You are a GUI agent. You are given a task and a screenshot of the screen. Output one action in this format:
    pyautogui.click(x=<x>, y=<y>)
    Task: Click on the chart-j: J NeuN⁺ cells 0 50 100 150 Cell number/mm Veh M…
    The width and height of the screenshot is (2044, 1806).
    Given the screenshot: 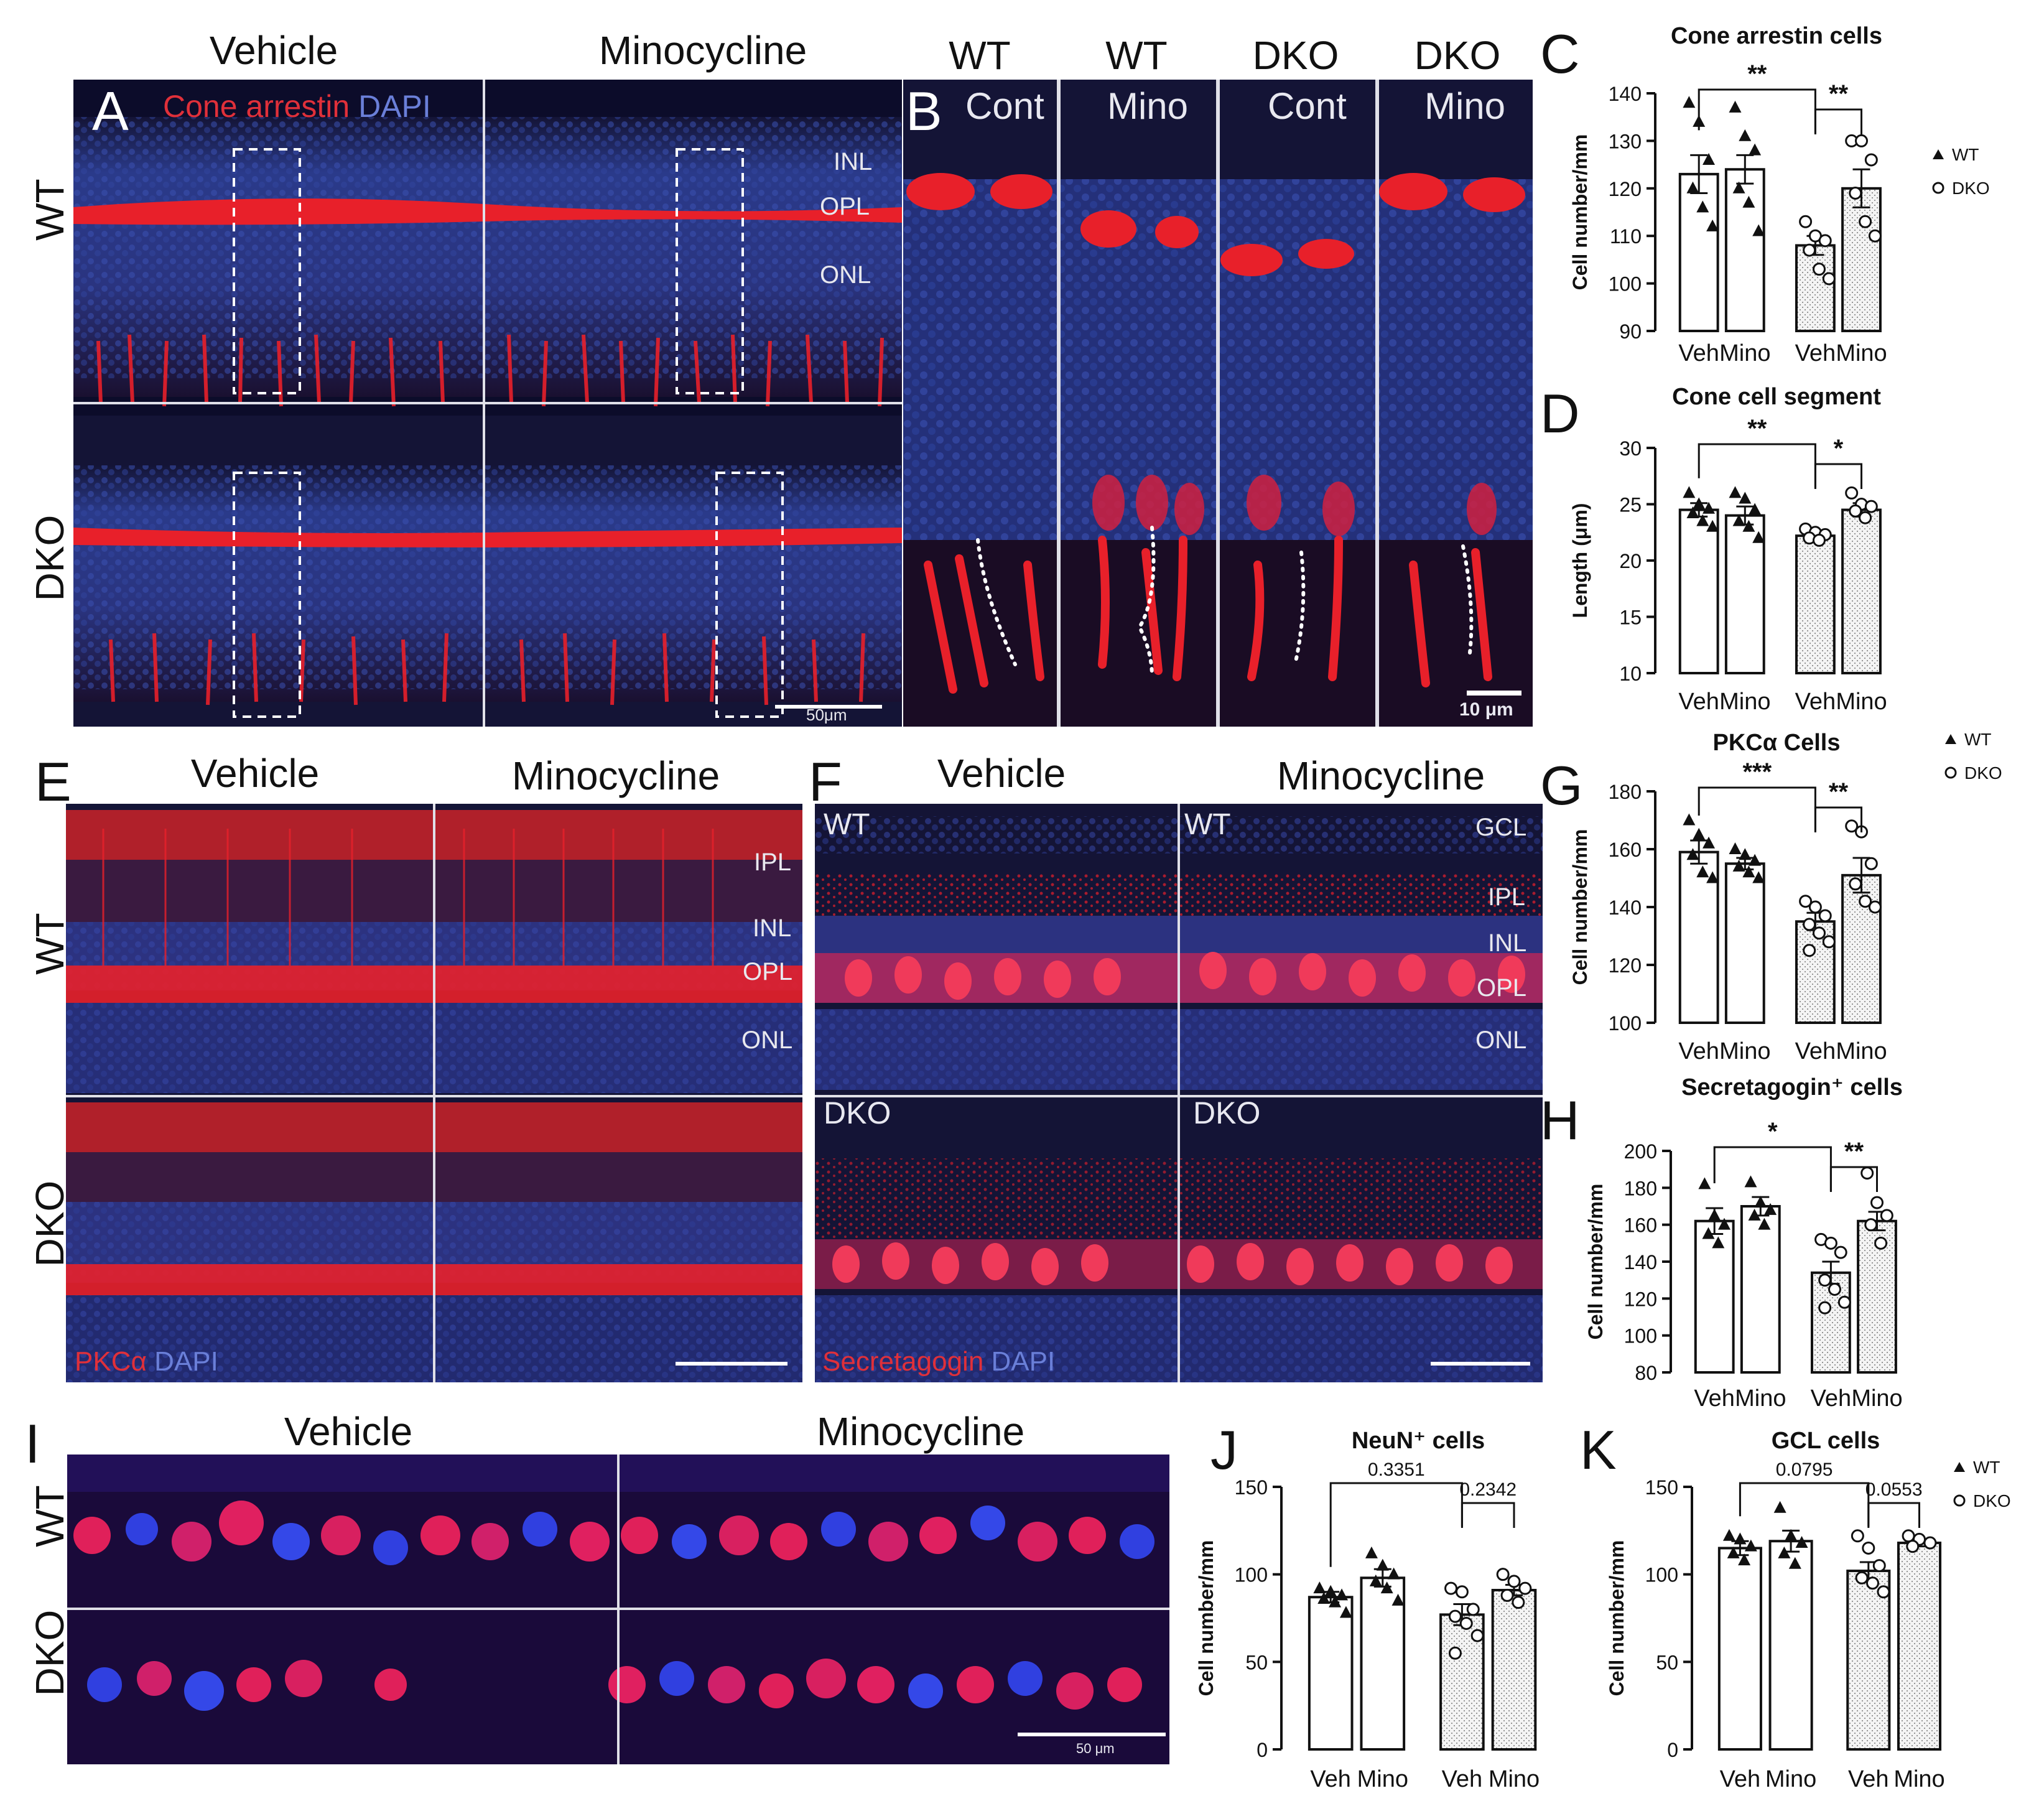 What is the action you would take?
    pyautogui.click(x=1397, y=1598)
    